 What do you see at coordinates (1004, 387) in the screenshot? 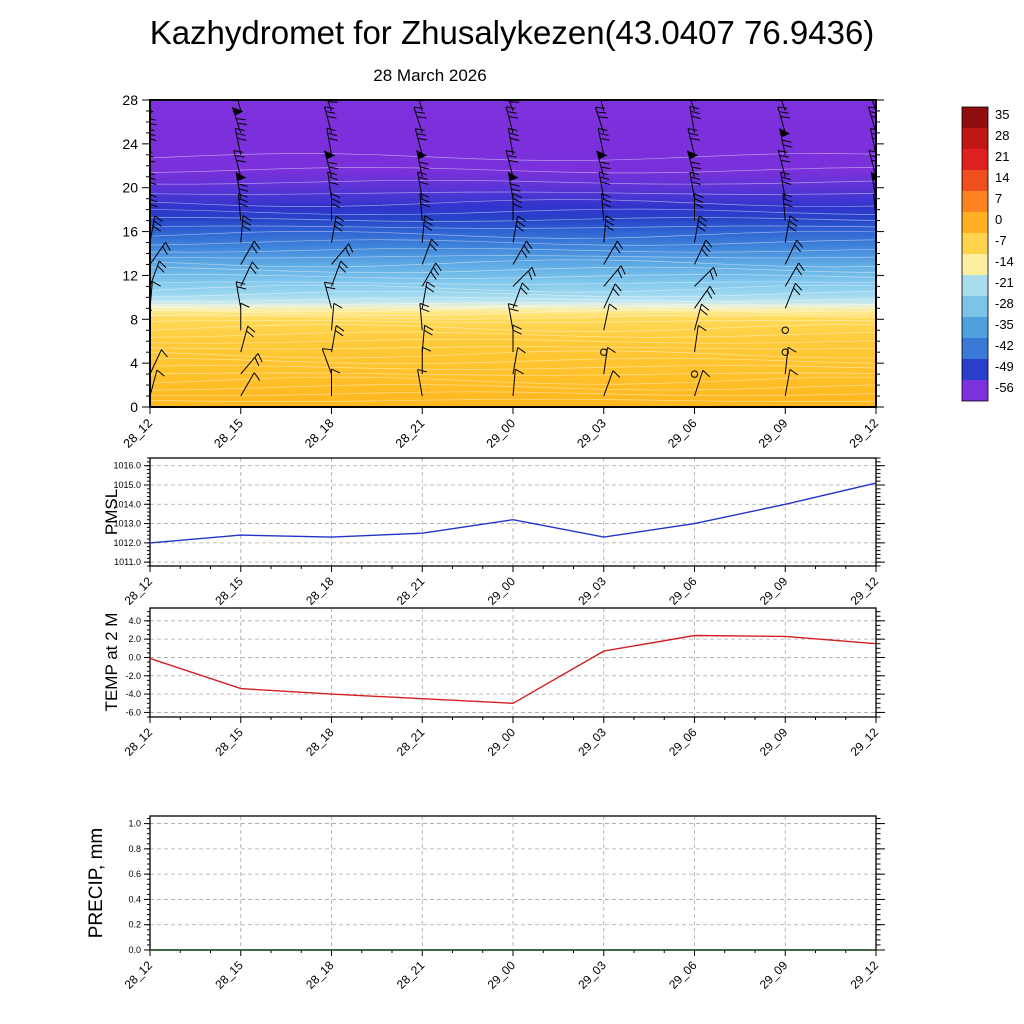
I see `svg-text: -56` at bounding box center [1004, 387].